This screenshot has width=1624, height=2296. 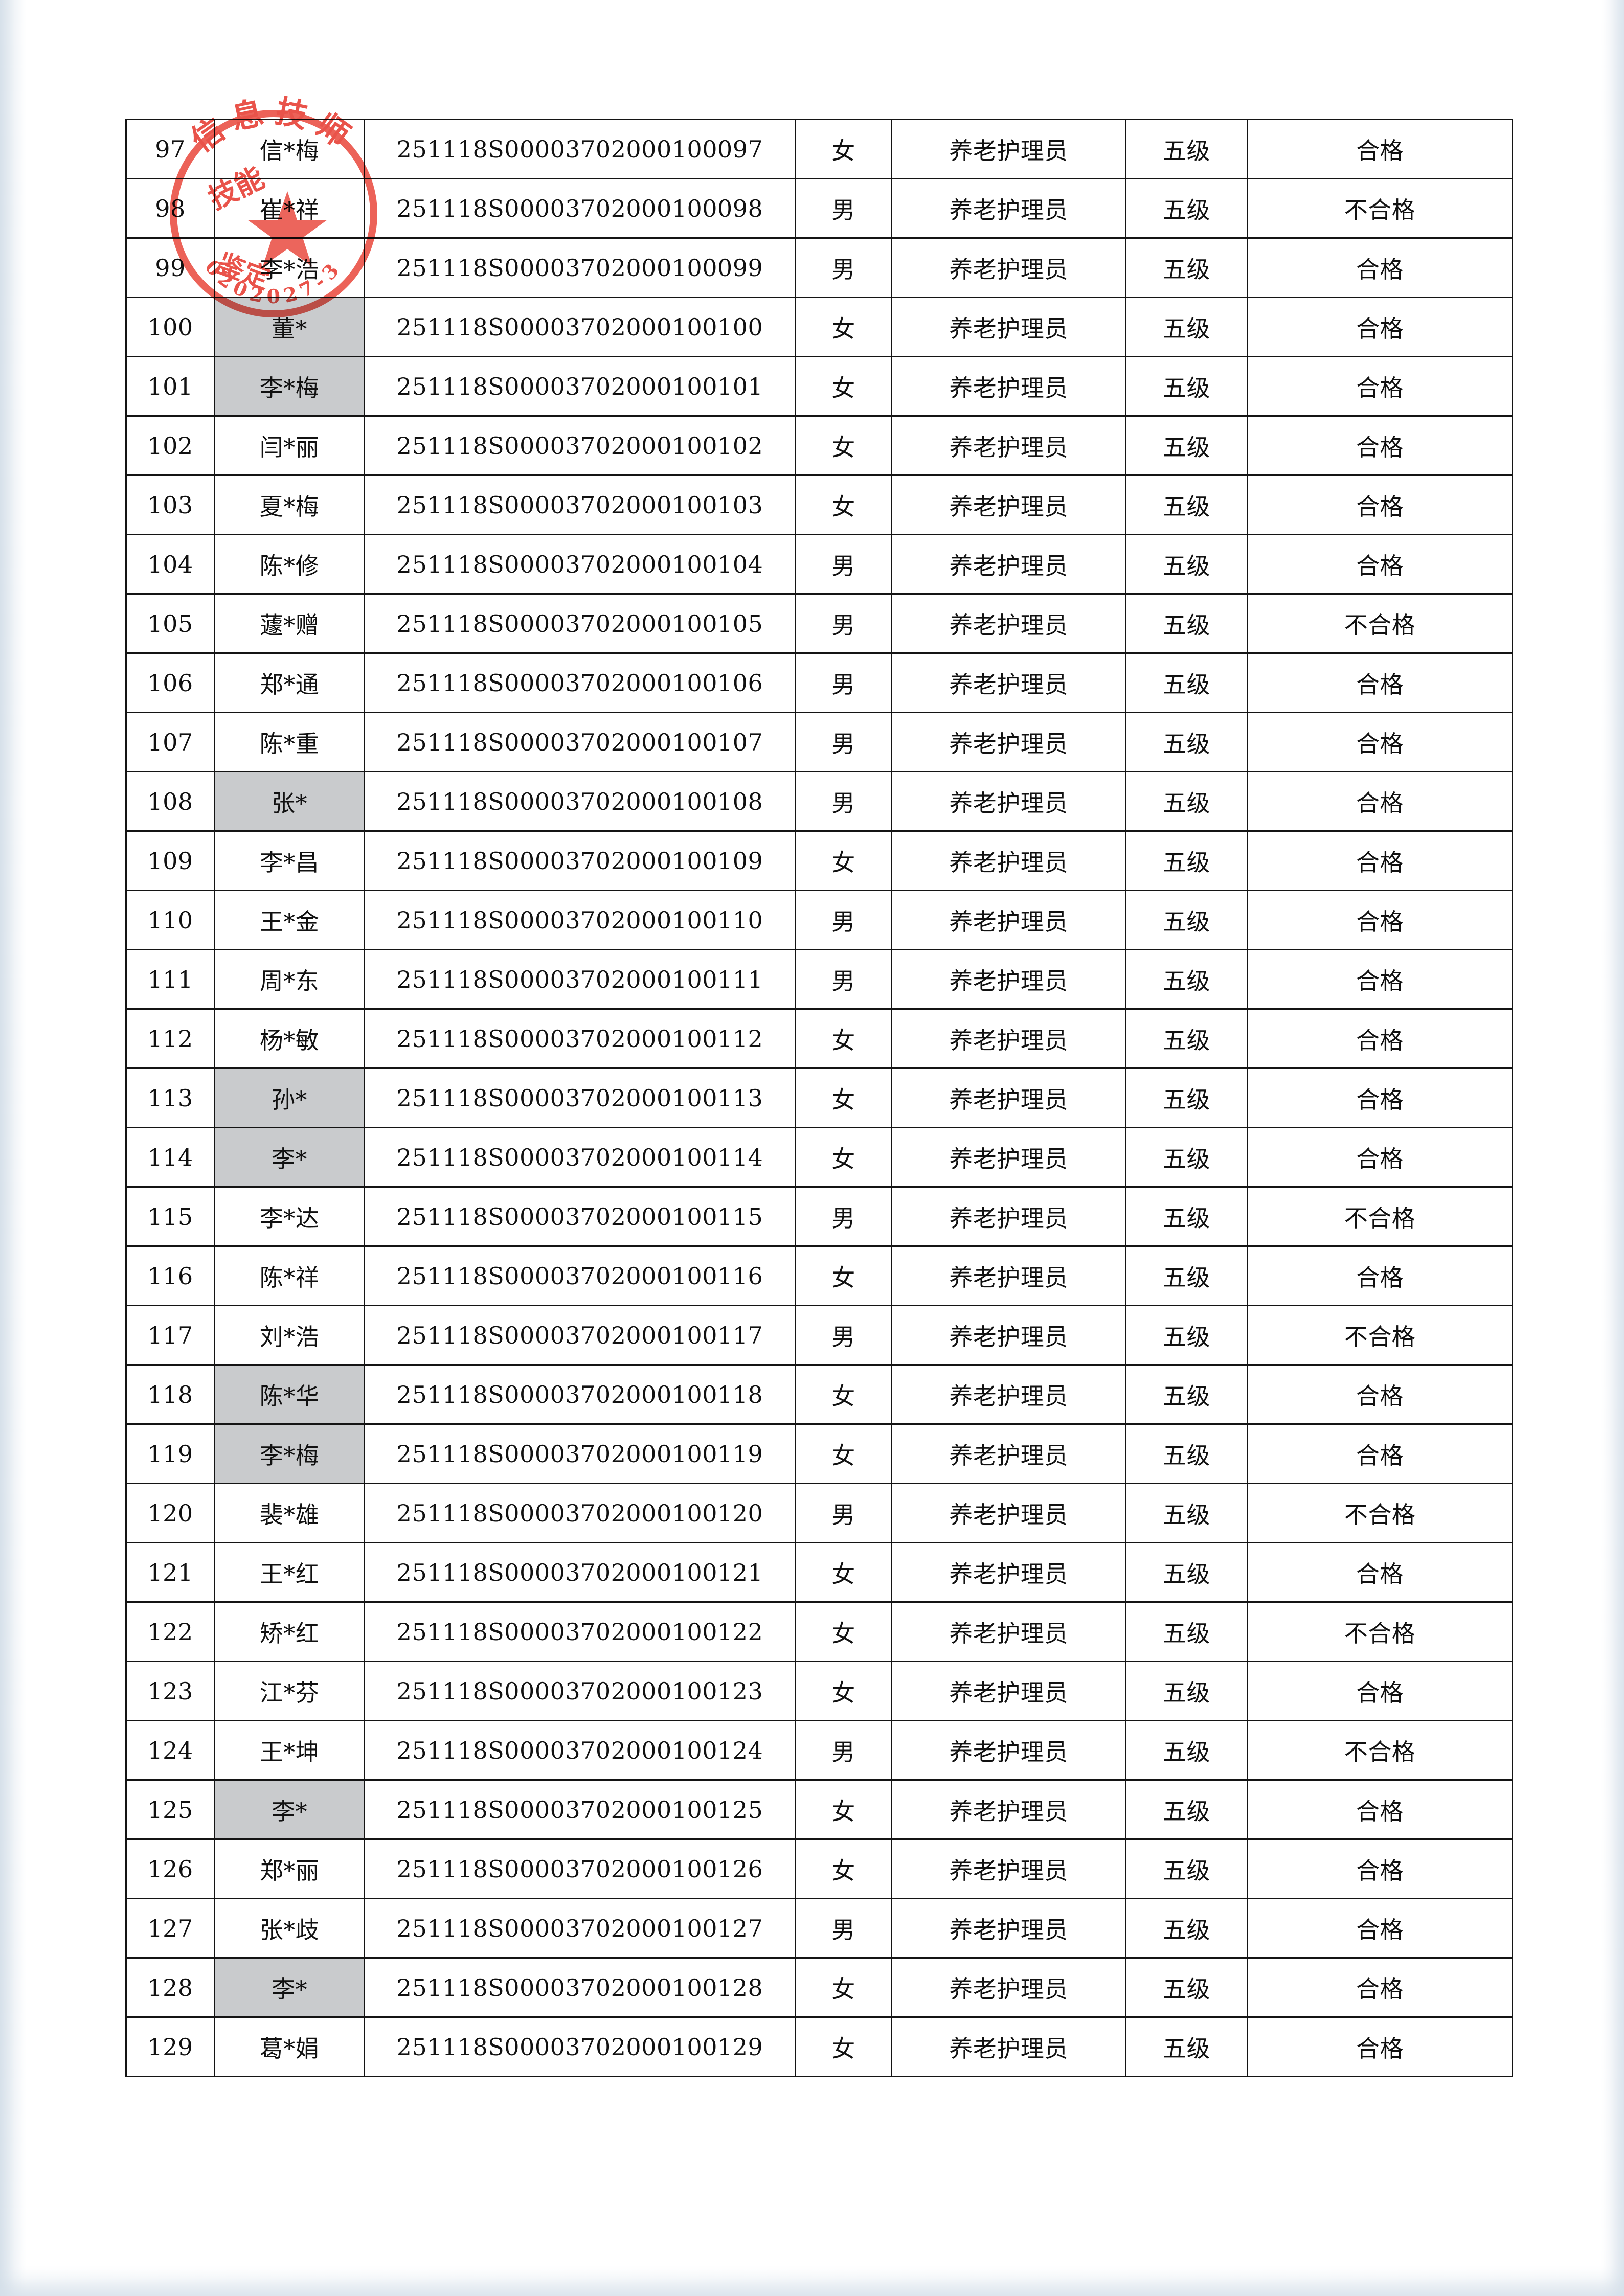 I want to click on cell-sequence-number: 112, so click(x=170, y=1038).